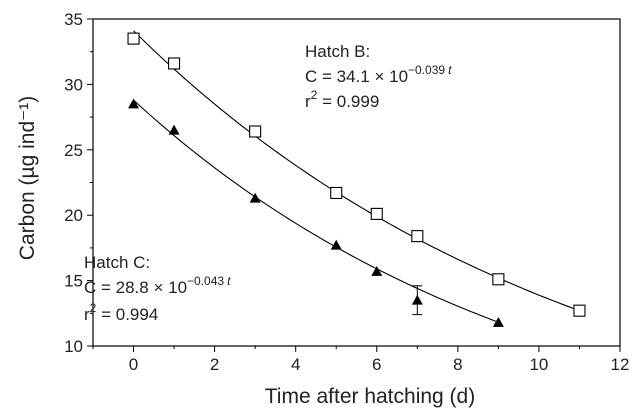 The image size is (633, 411). Describe the element at coordinates (117, 262) in the screenshot. I see `annotation-hatch-c-title: Hatch C:` at that location.